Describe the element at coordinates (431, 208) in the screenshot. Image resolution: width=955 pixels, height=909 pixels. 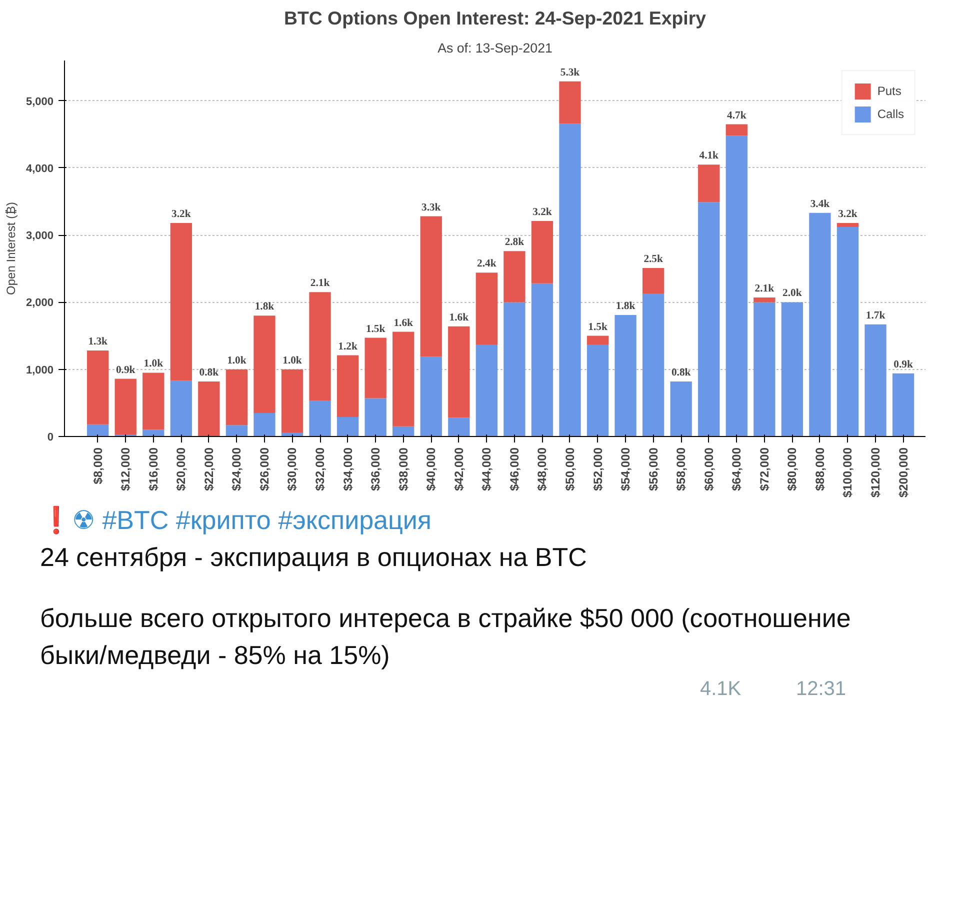
I see `total-label: 3.3k` at that location.